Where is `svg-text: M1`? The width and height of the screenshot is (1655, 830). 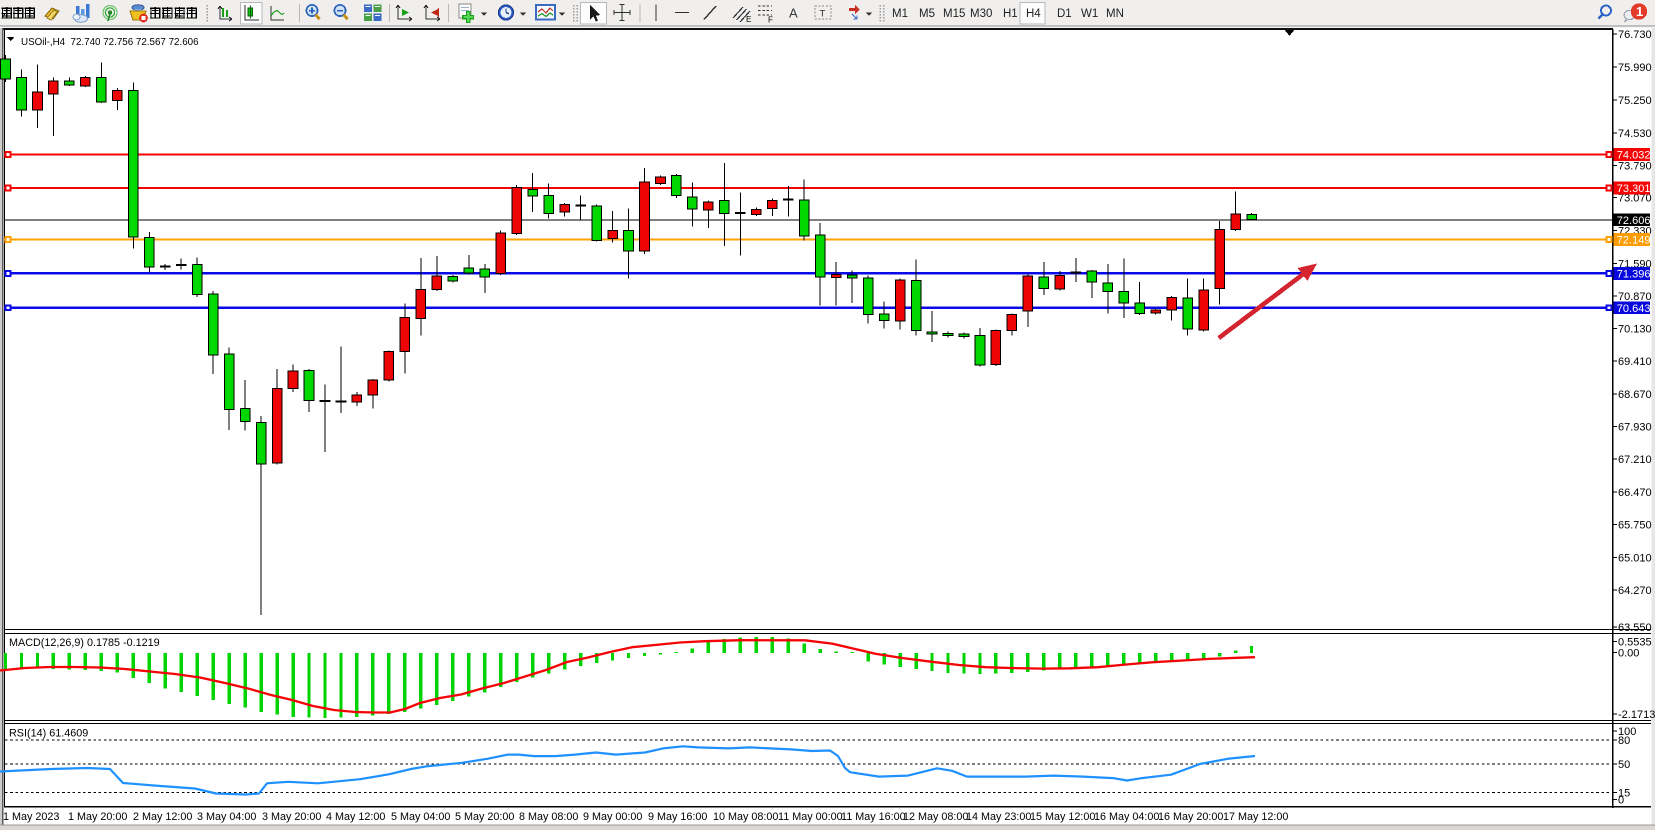 svg-text: M1 is located at coordinates (900, 14).